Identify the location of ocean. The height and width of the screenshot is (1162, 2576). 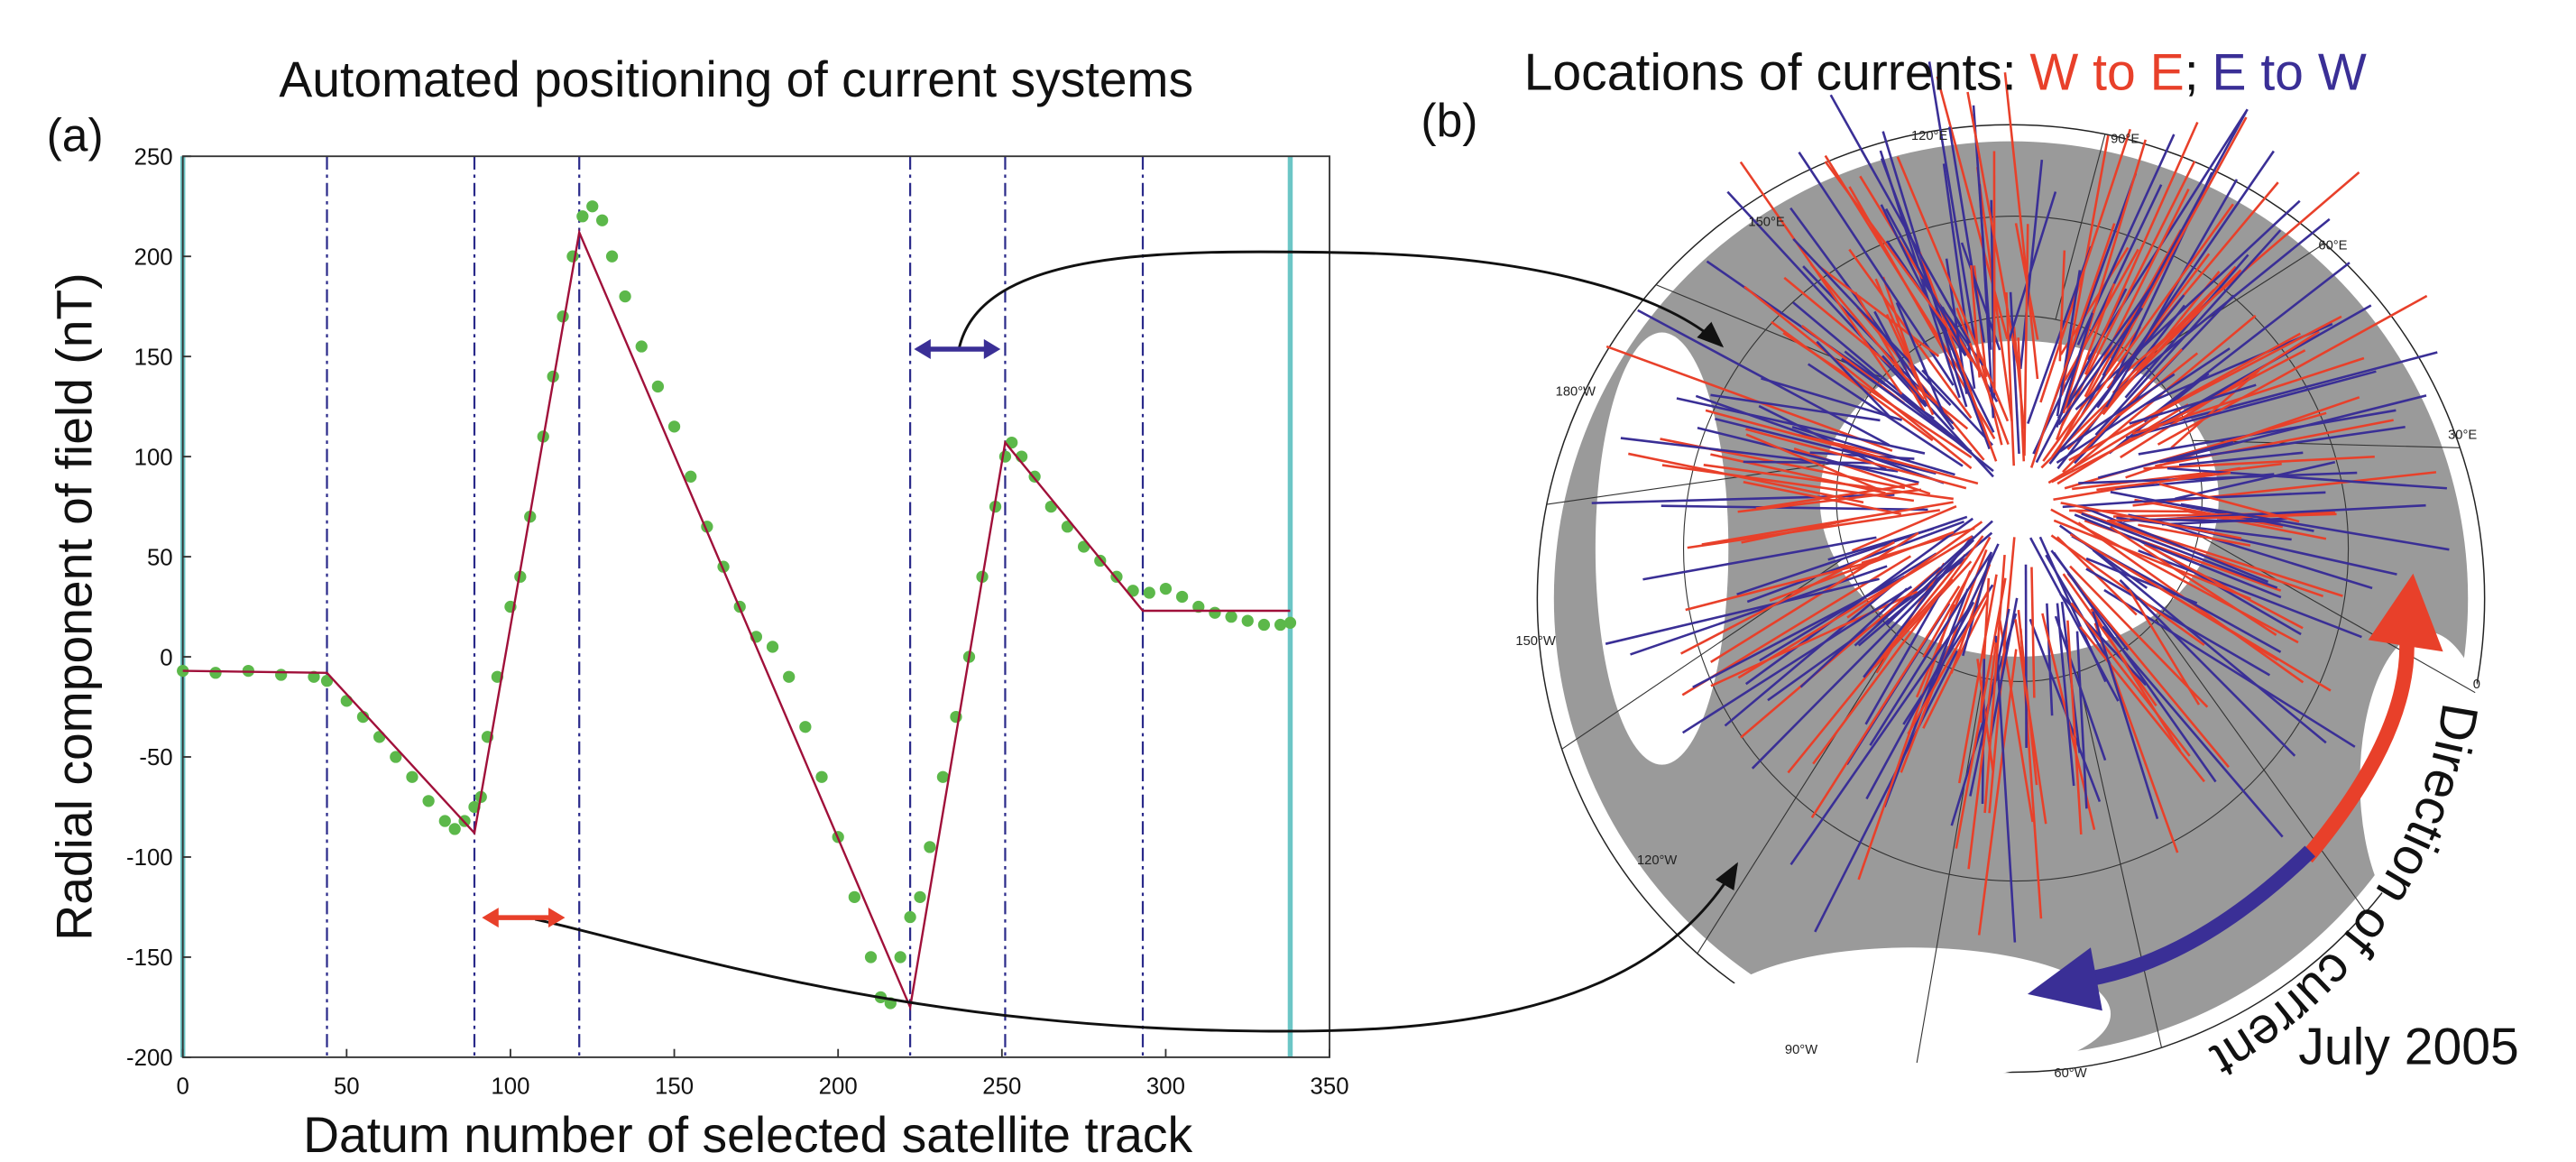
(2019, 498).